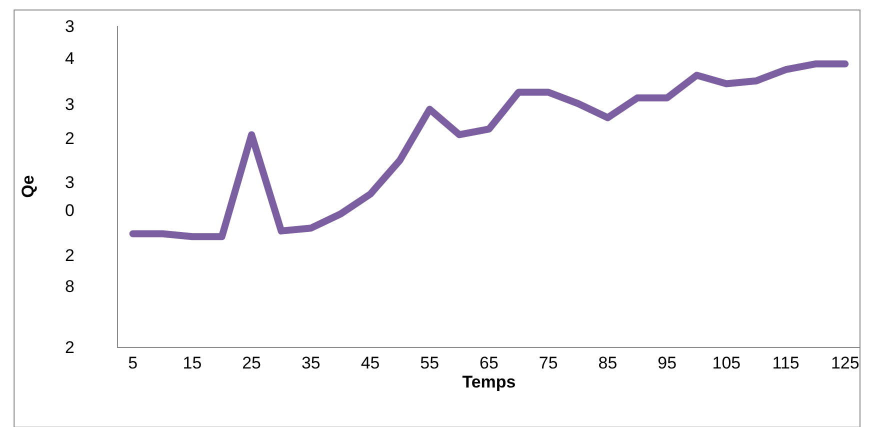 The height and width of the screenshot is (427, 874). What do you see at coordinates (252, 362) in the screenshot?
I see `x-tick-label: 25` at bounding box center [252, 362].